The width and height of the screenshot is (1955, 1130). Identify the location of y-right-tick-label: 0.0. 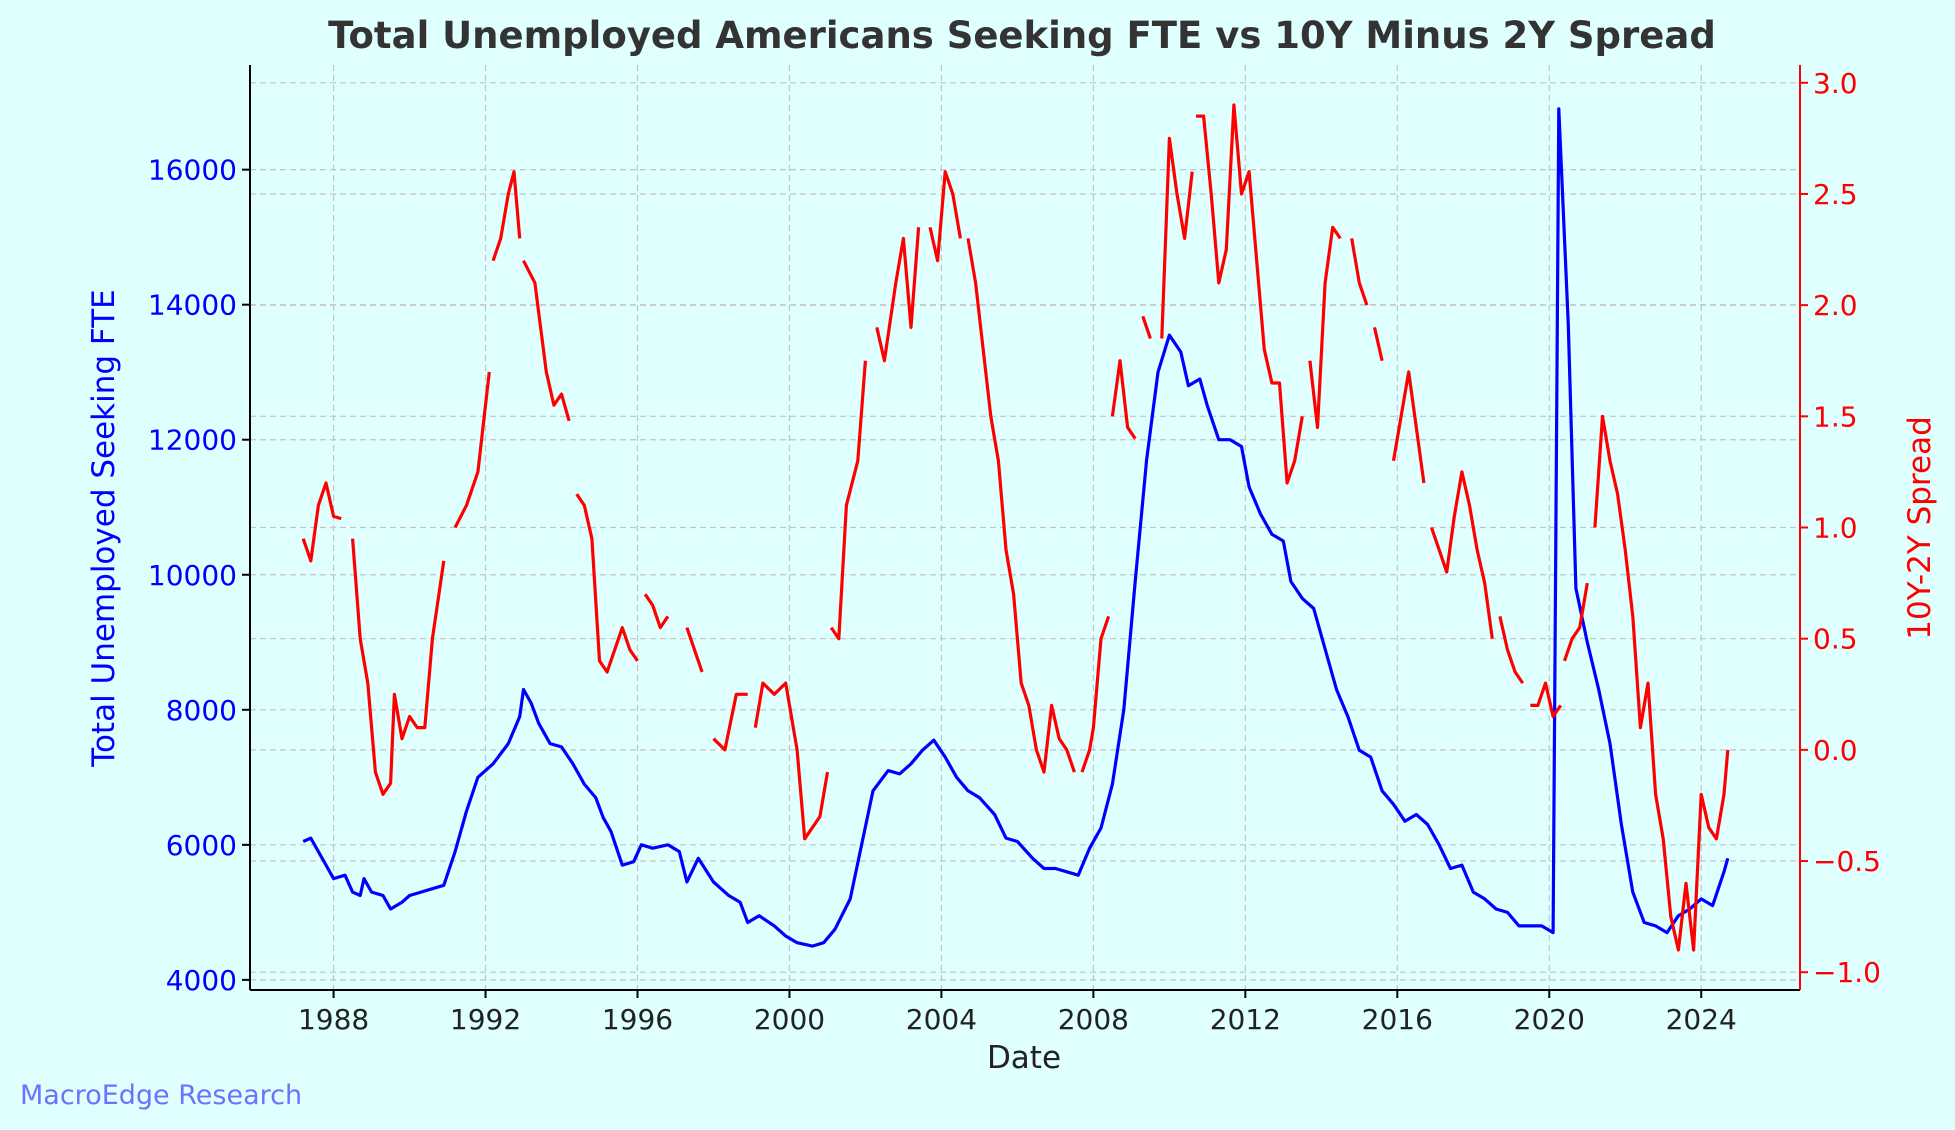
(1835, 750).